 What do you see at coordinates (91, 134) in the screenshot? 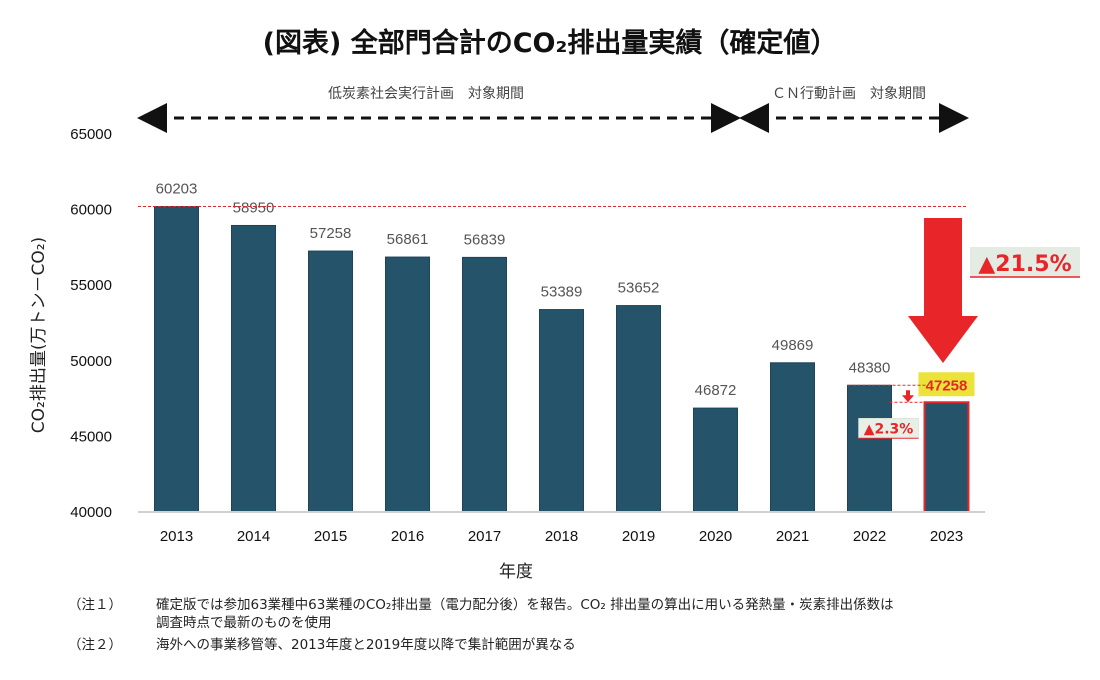
I see `y-tick-label: 65000` at bounding box center [91, 134].